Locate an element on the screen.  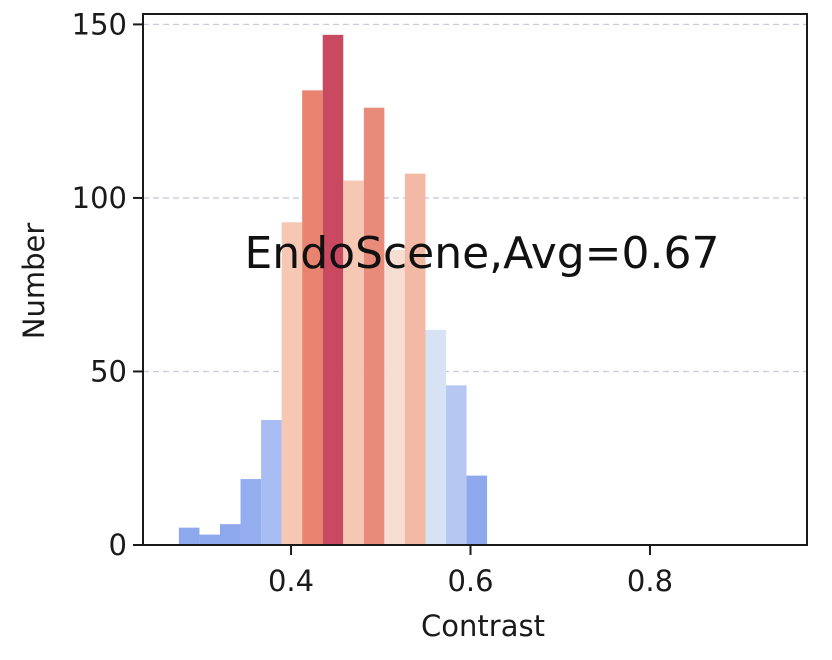
y-ticks: 0 50 100 150 is located at coordinates (107, 284).